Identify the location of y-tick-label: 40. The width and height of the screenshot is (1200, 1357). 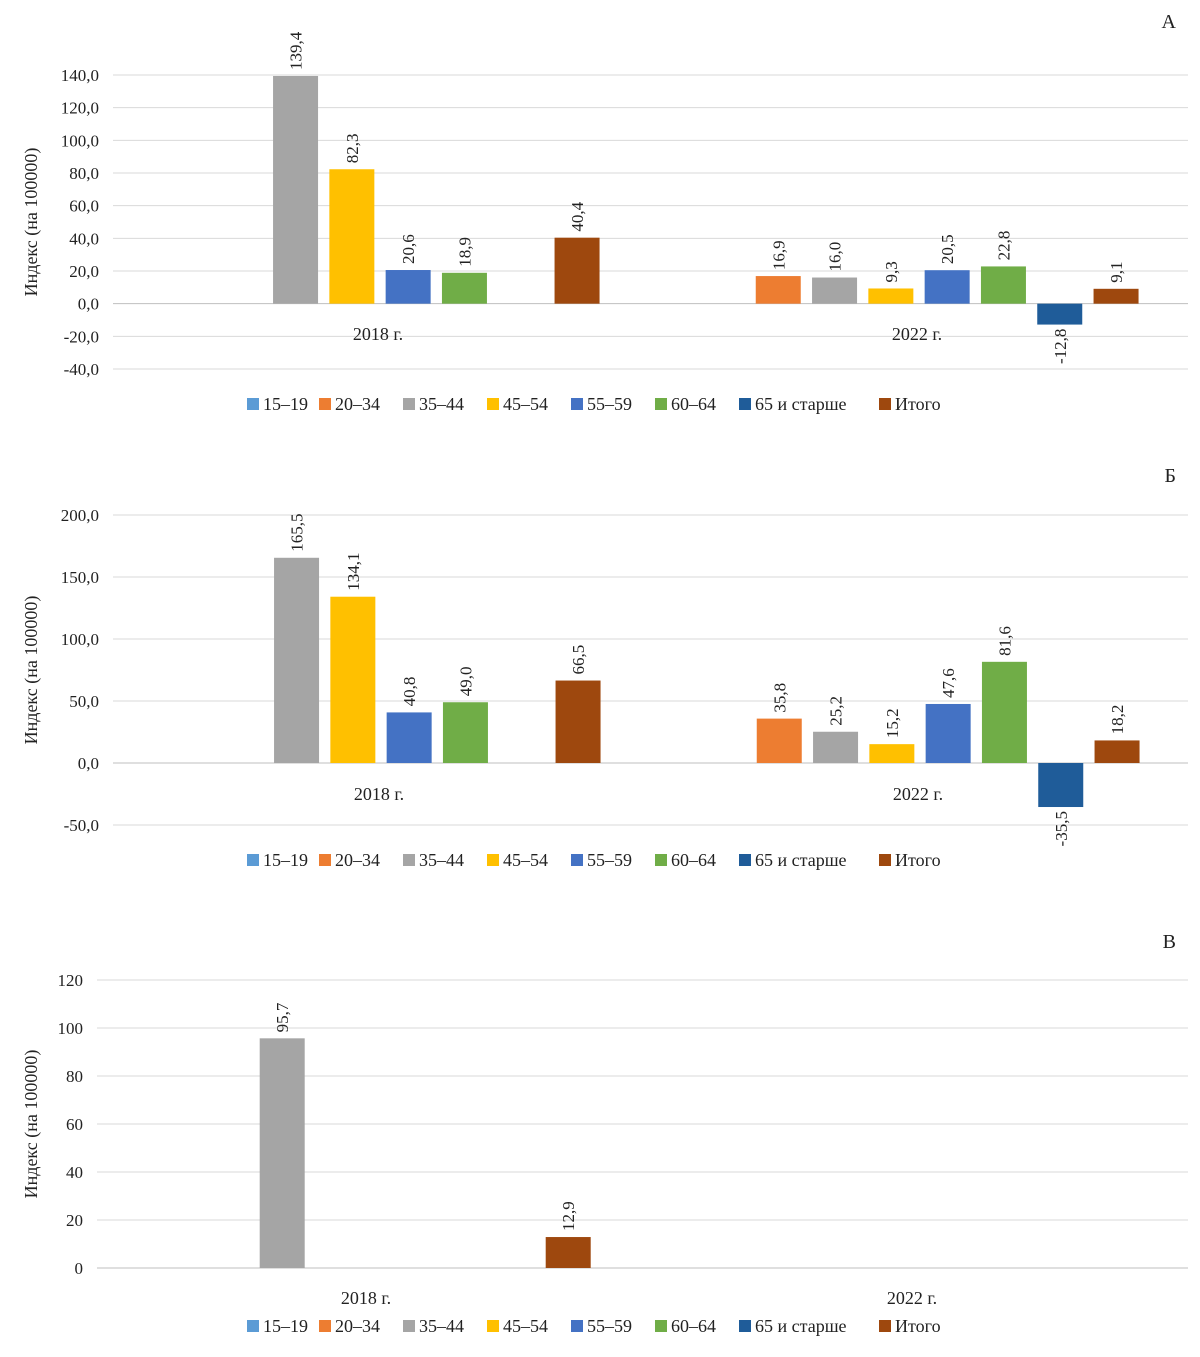
(74, 1172).